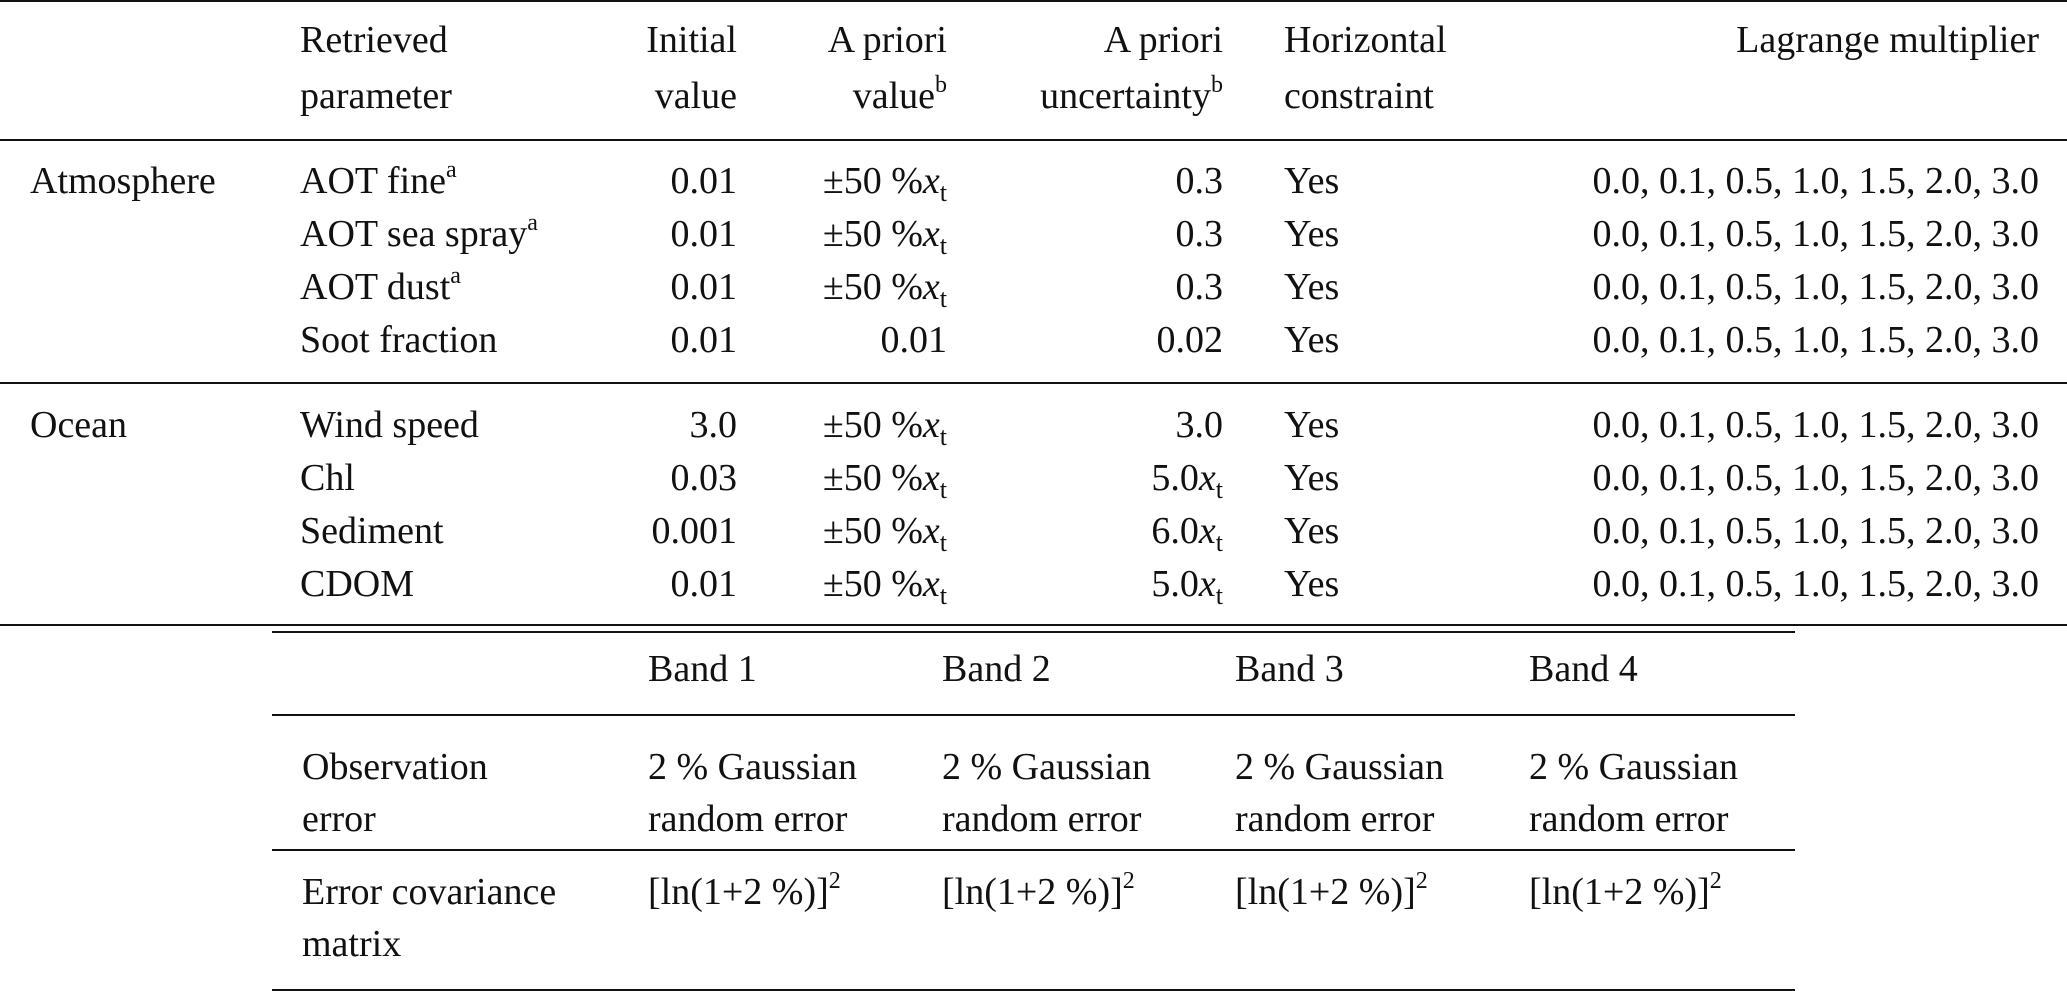 This screenshot has height=991, width=2067. What do you see at coordinates (378, 179) in the screenshot?
I see `parameter-cell: AOT finea` at bounding box center [378, 179].